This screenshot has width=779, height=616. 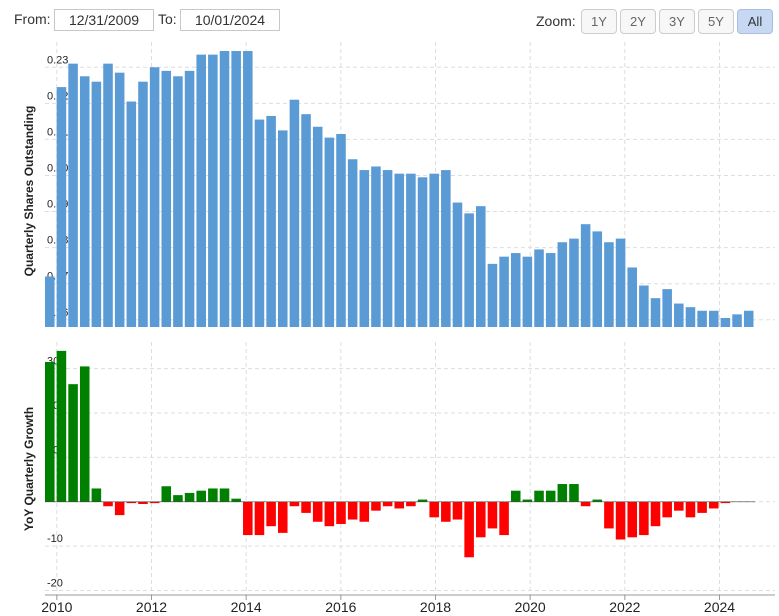 What do you see at coordinates (55, 584) in the screenshot?
I see `y-tick-label: -20` at bounding box center [55, 584].